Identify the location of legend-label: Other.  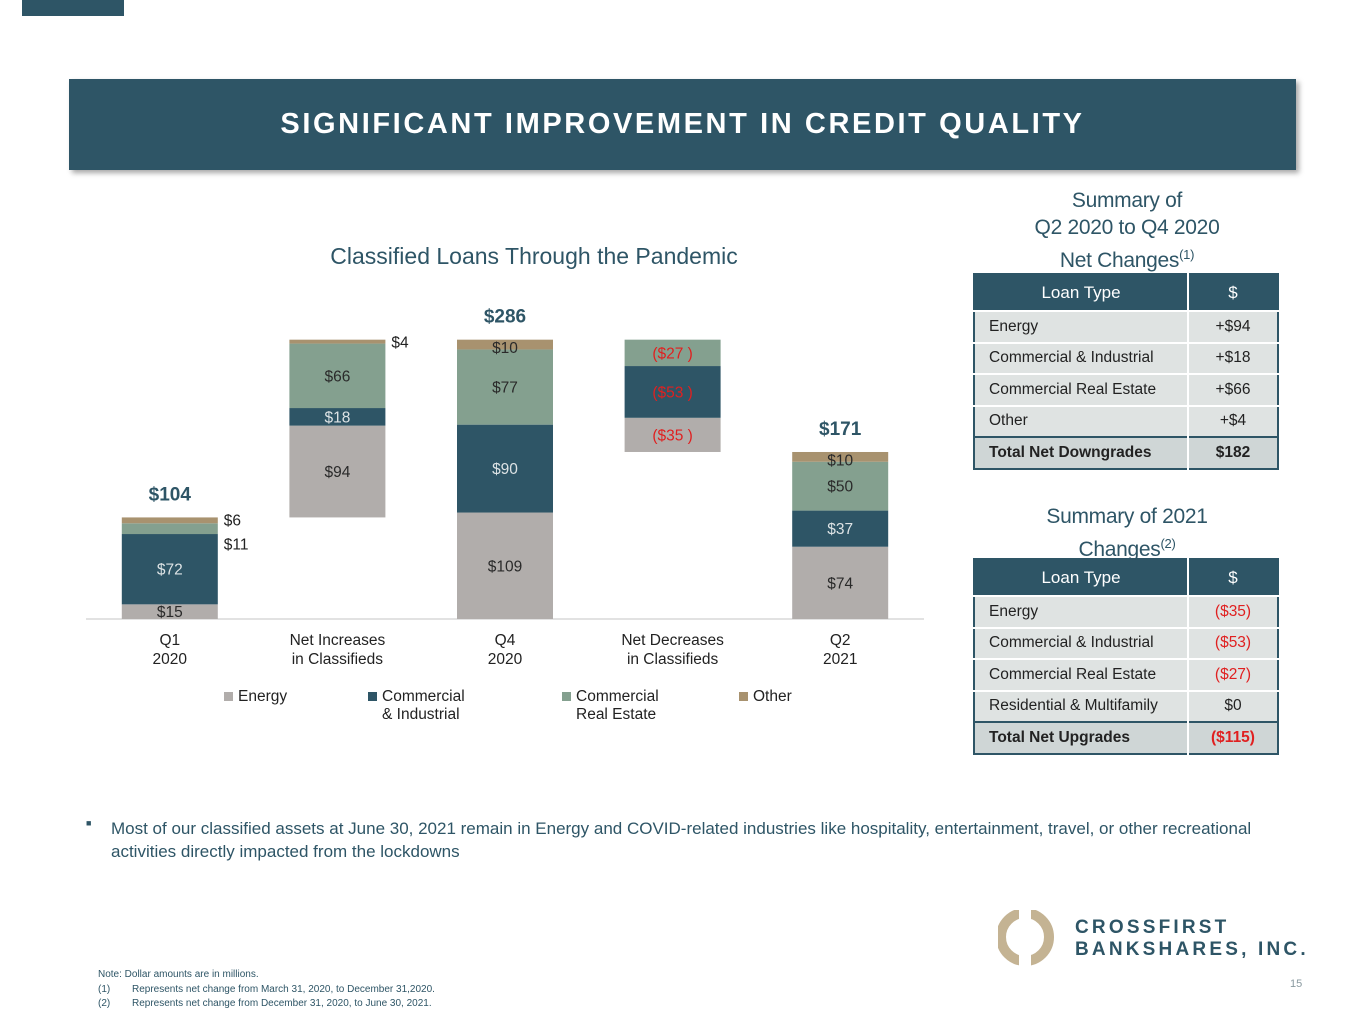
(772, 696).